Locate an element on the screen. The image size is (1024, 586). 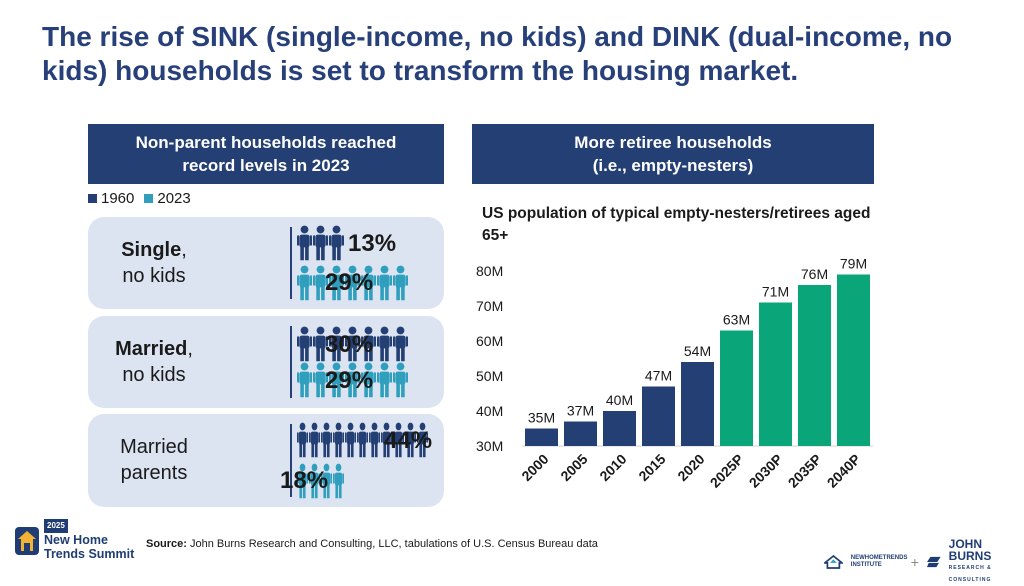
data-label: 54M is located at coordinates (697, 351).